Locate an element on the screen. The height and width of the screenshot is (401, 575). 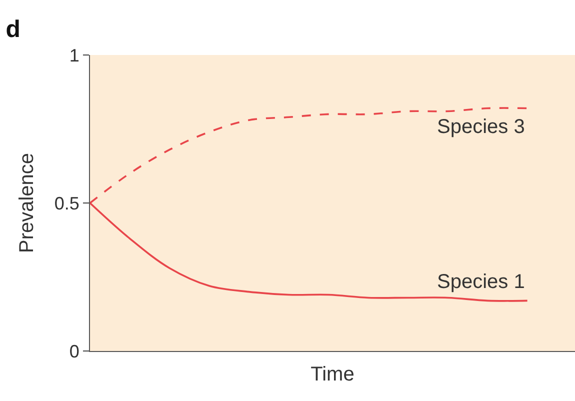
series-label: Species 1 is located at coordinates (481, 282).